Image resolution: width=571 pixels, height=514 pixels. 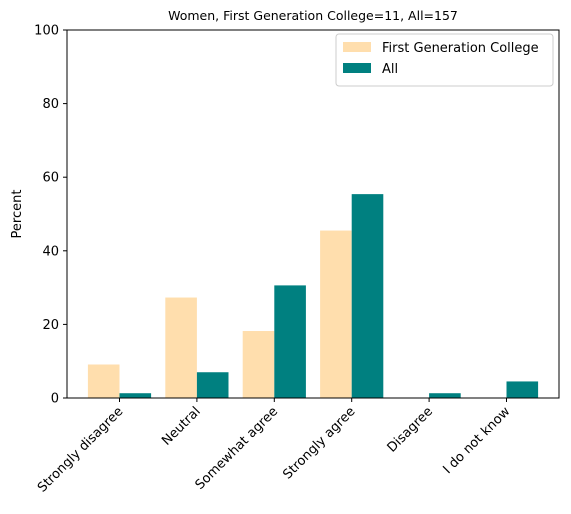 What do you see at coordinates (50, 178) in the screenshot?
I see `y-tick-label: 60` at bounding box center [50, 178].